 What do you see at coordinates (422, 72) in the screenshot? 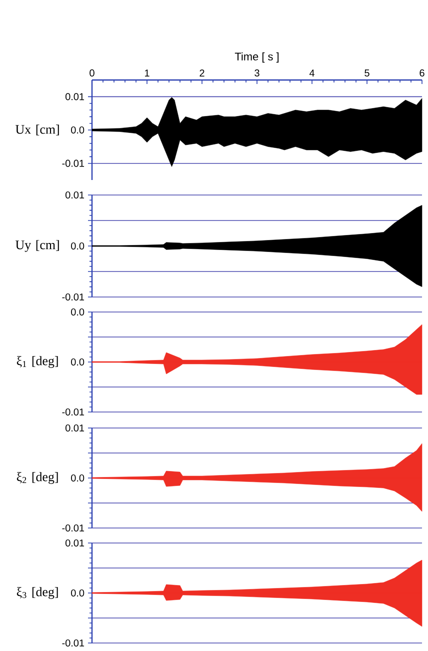
I see `x-tick-label: 6` at bounding box center [422, 72].